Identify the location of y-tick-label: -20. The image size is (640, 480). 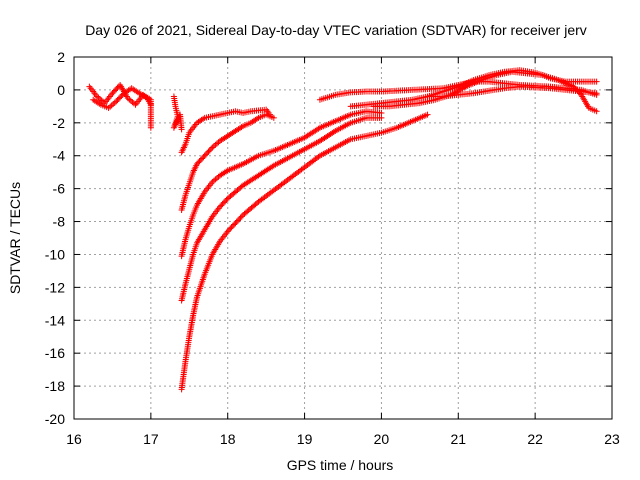
(55, 419).